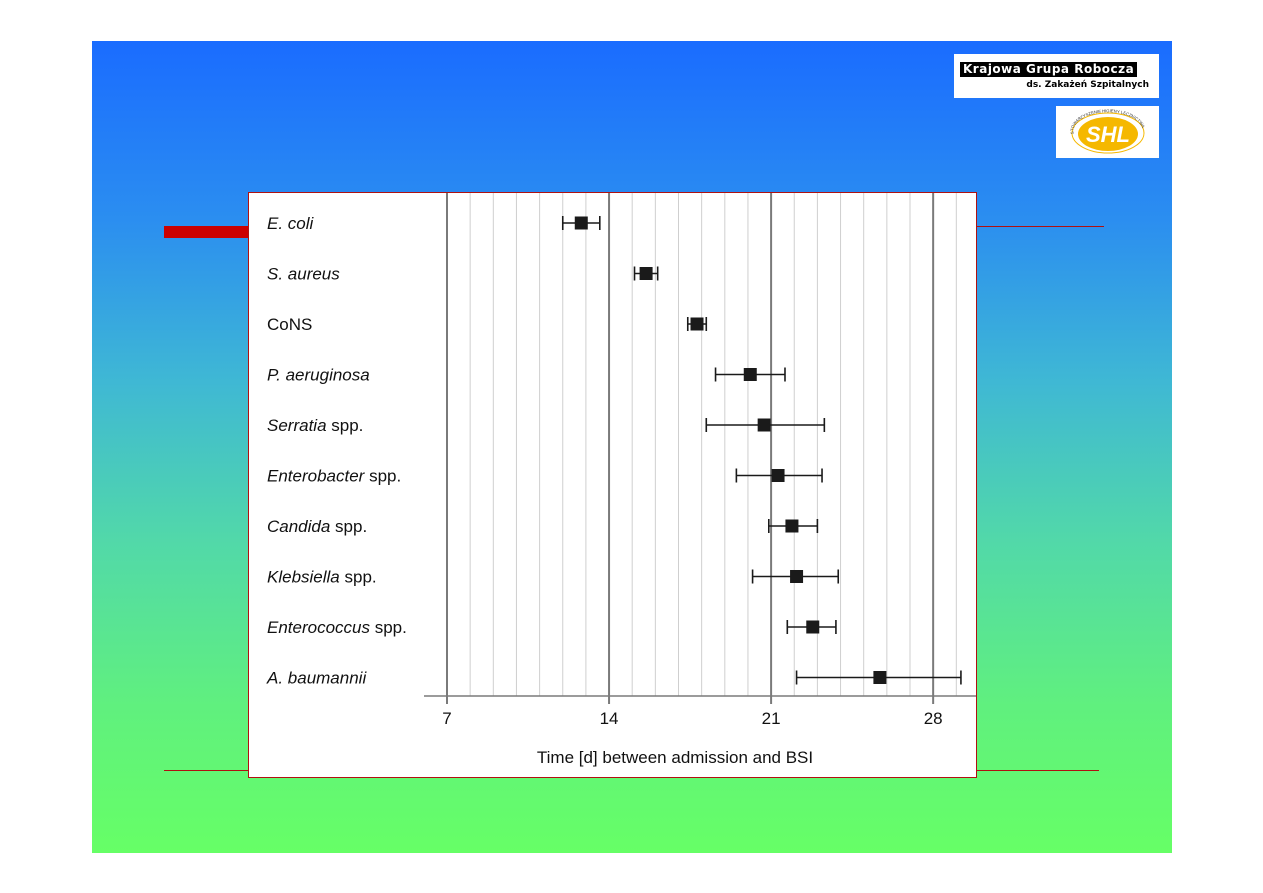 This screenshot has width=1263, height=893. What do you see at coordinates (446, 718) in the screenshot?
I see `x-tick-label: 7` at bounding box center [446, 718].